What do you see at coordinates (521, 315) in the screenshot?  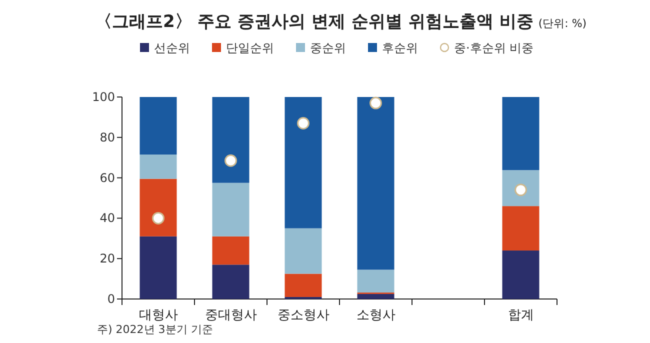 I see `x-tick-label: 합계` at bounding box center [521, 315].